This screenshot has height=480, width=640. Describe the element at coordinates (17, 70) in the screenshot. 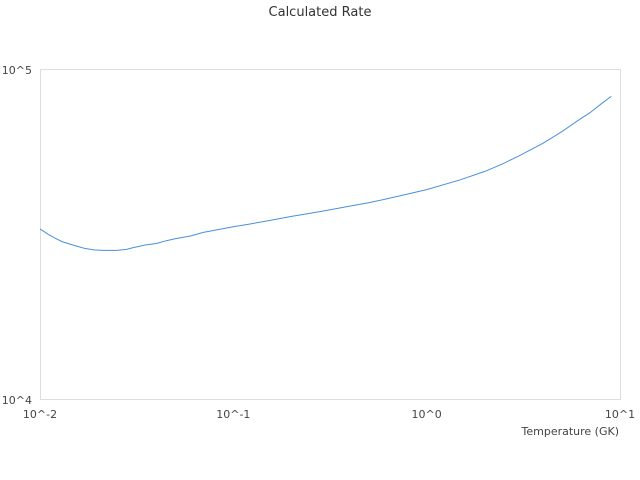

I see `y-tick-label: 10^5` at that location.